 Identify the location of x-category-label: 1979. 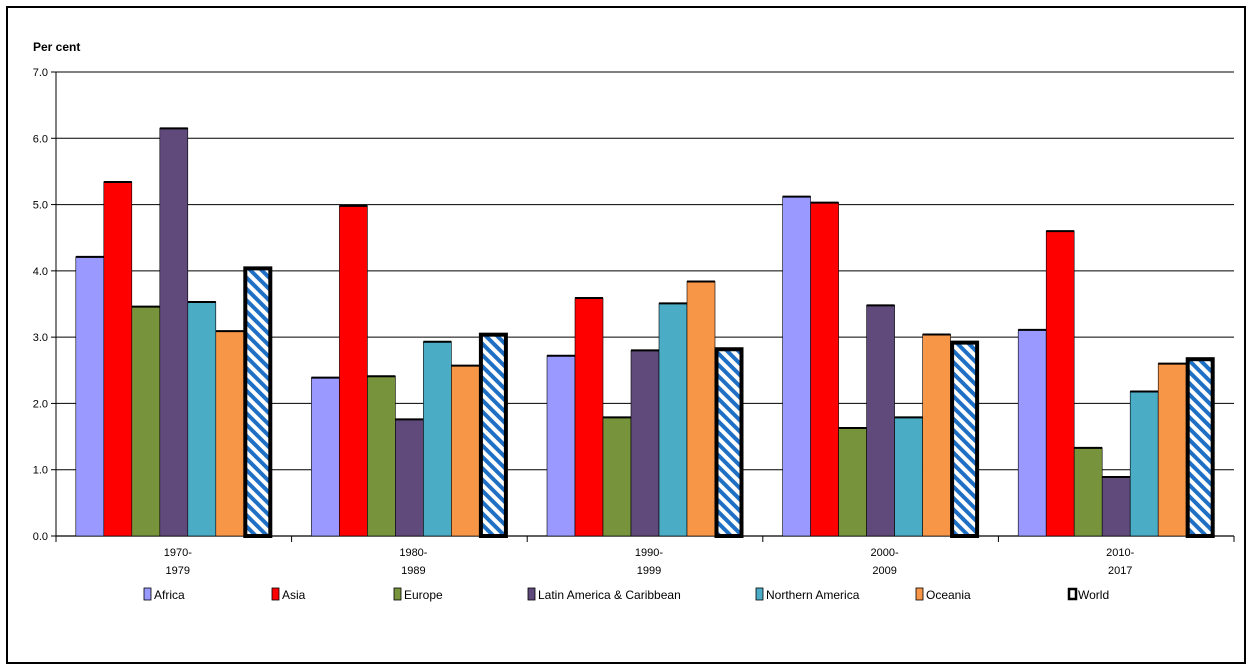
(178, 571).